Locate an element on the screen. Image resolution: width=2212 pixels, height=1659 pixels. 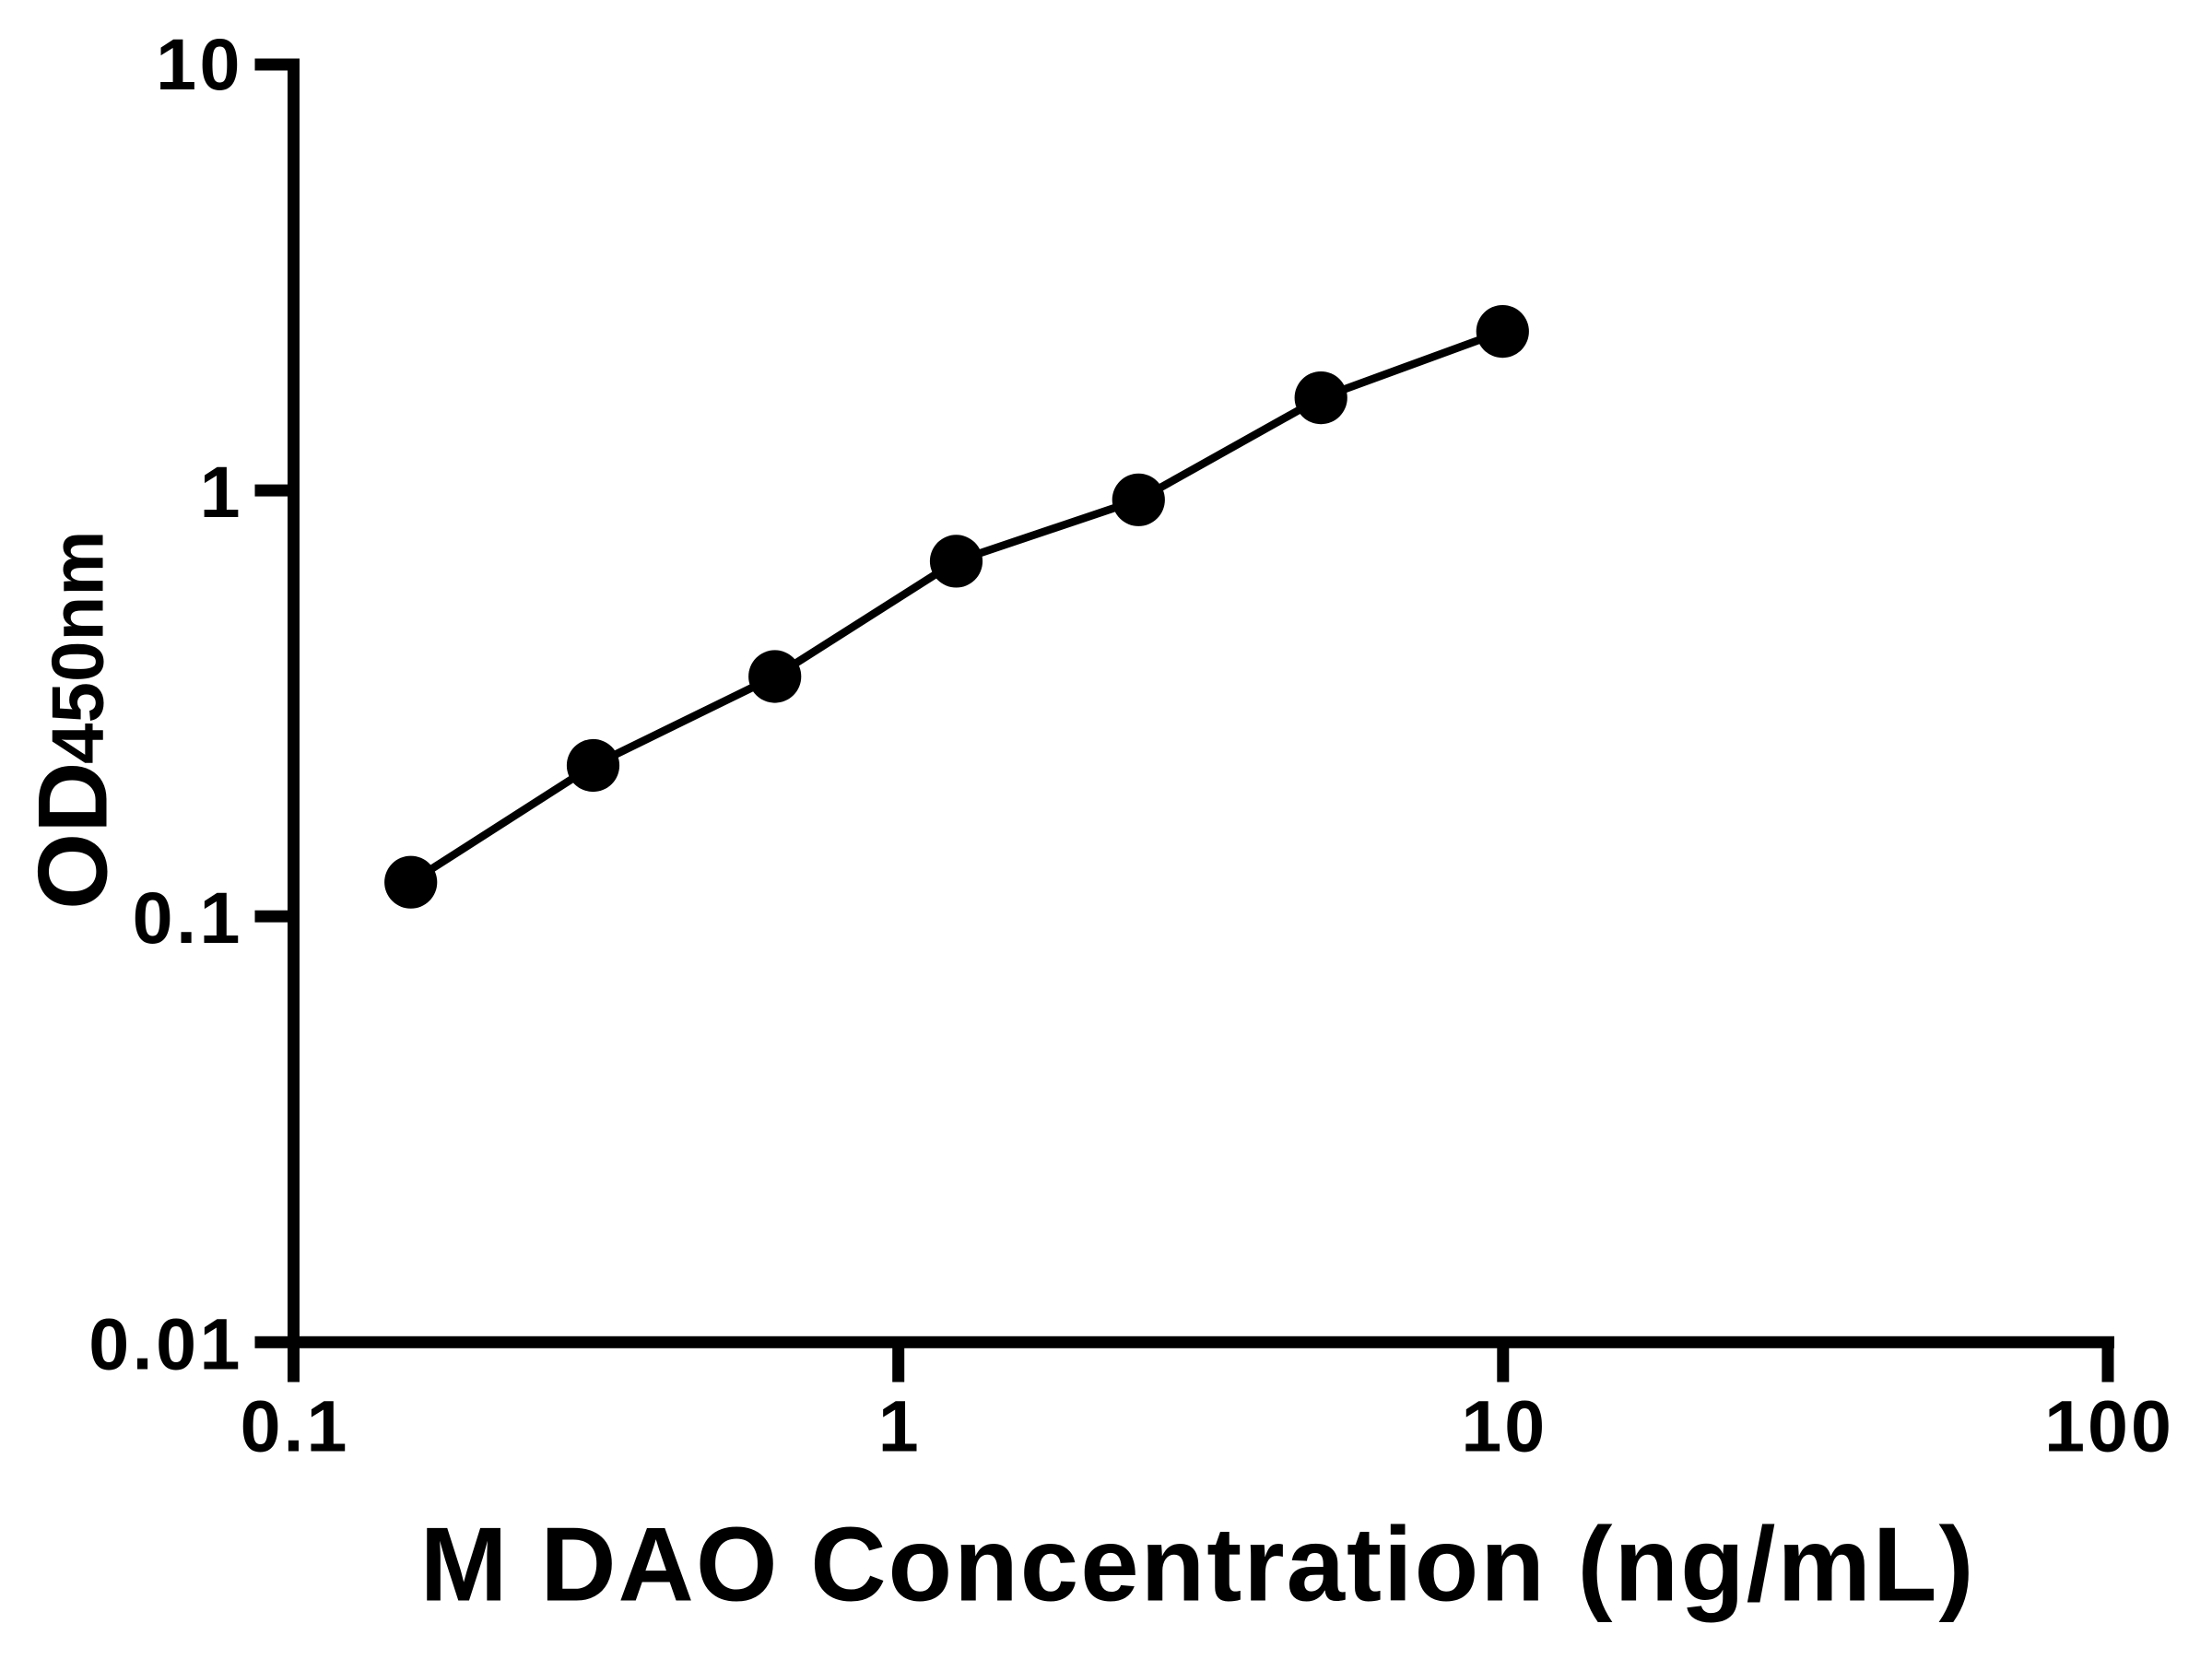
svg-text: 100 is located at coordinates (2109, 1426).